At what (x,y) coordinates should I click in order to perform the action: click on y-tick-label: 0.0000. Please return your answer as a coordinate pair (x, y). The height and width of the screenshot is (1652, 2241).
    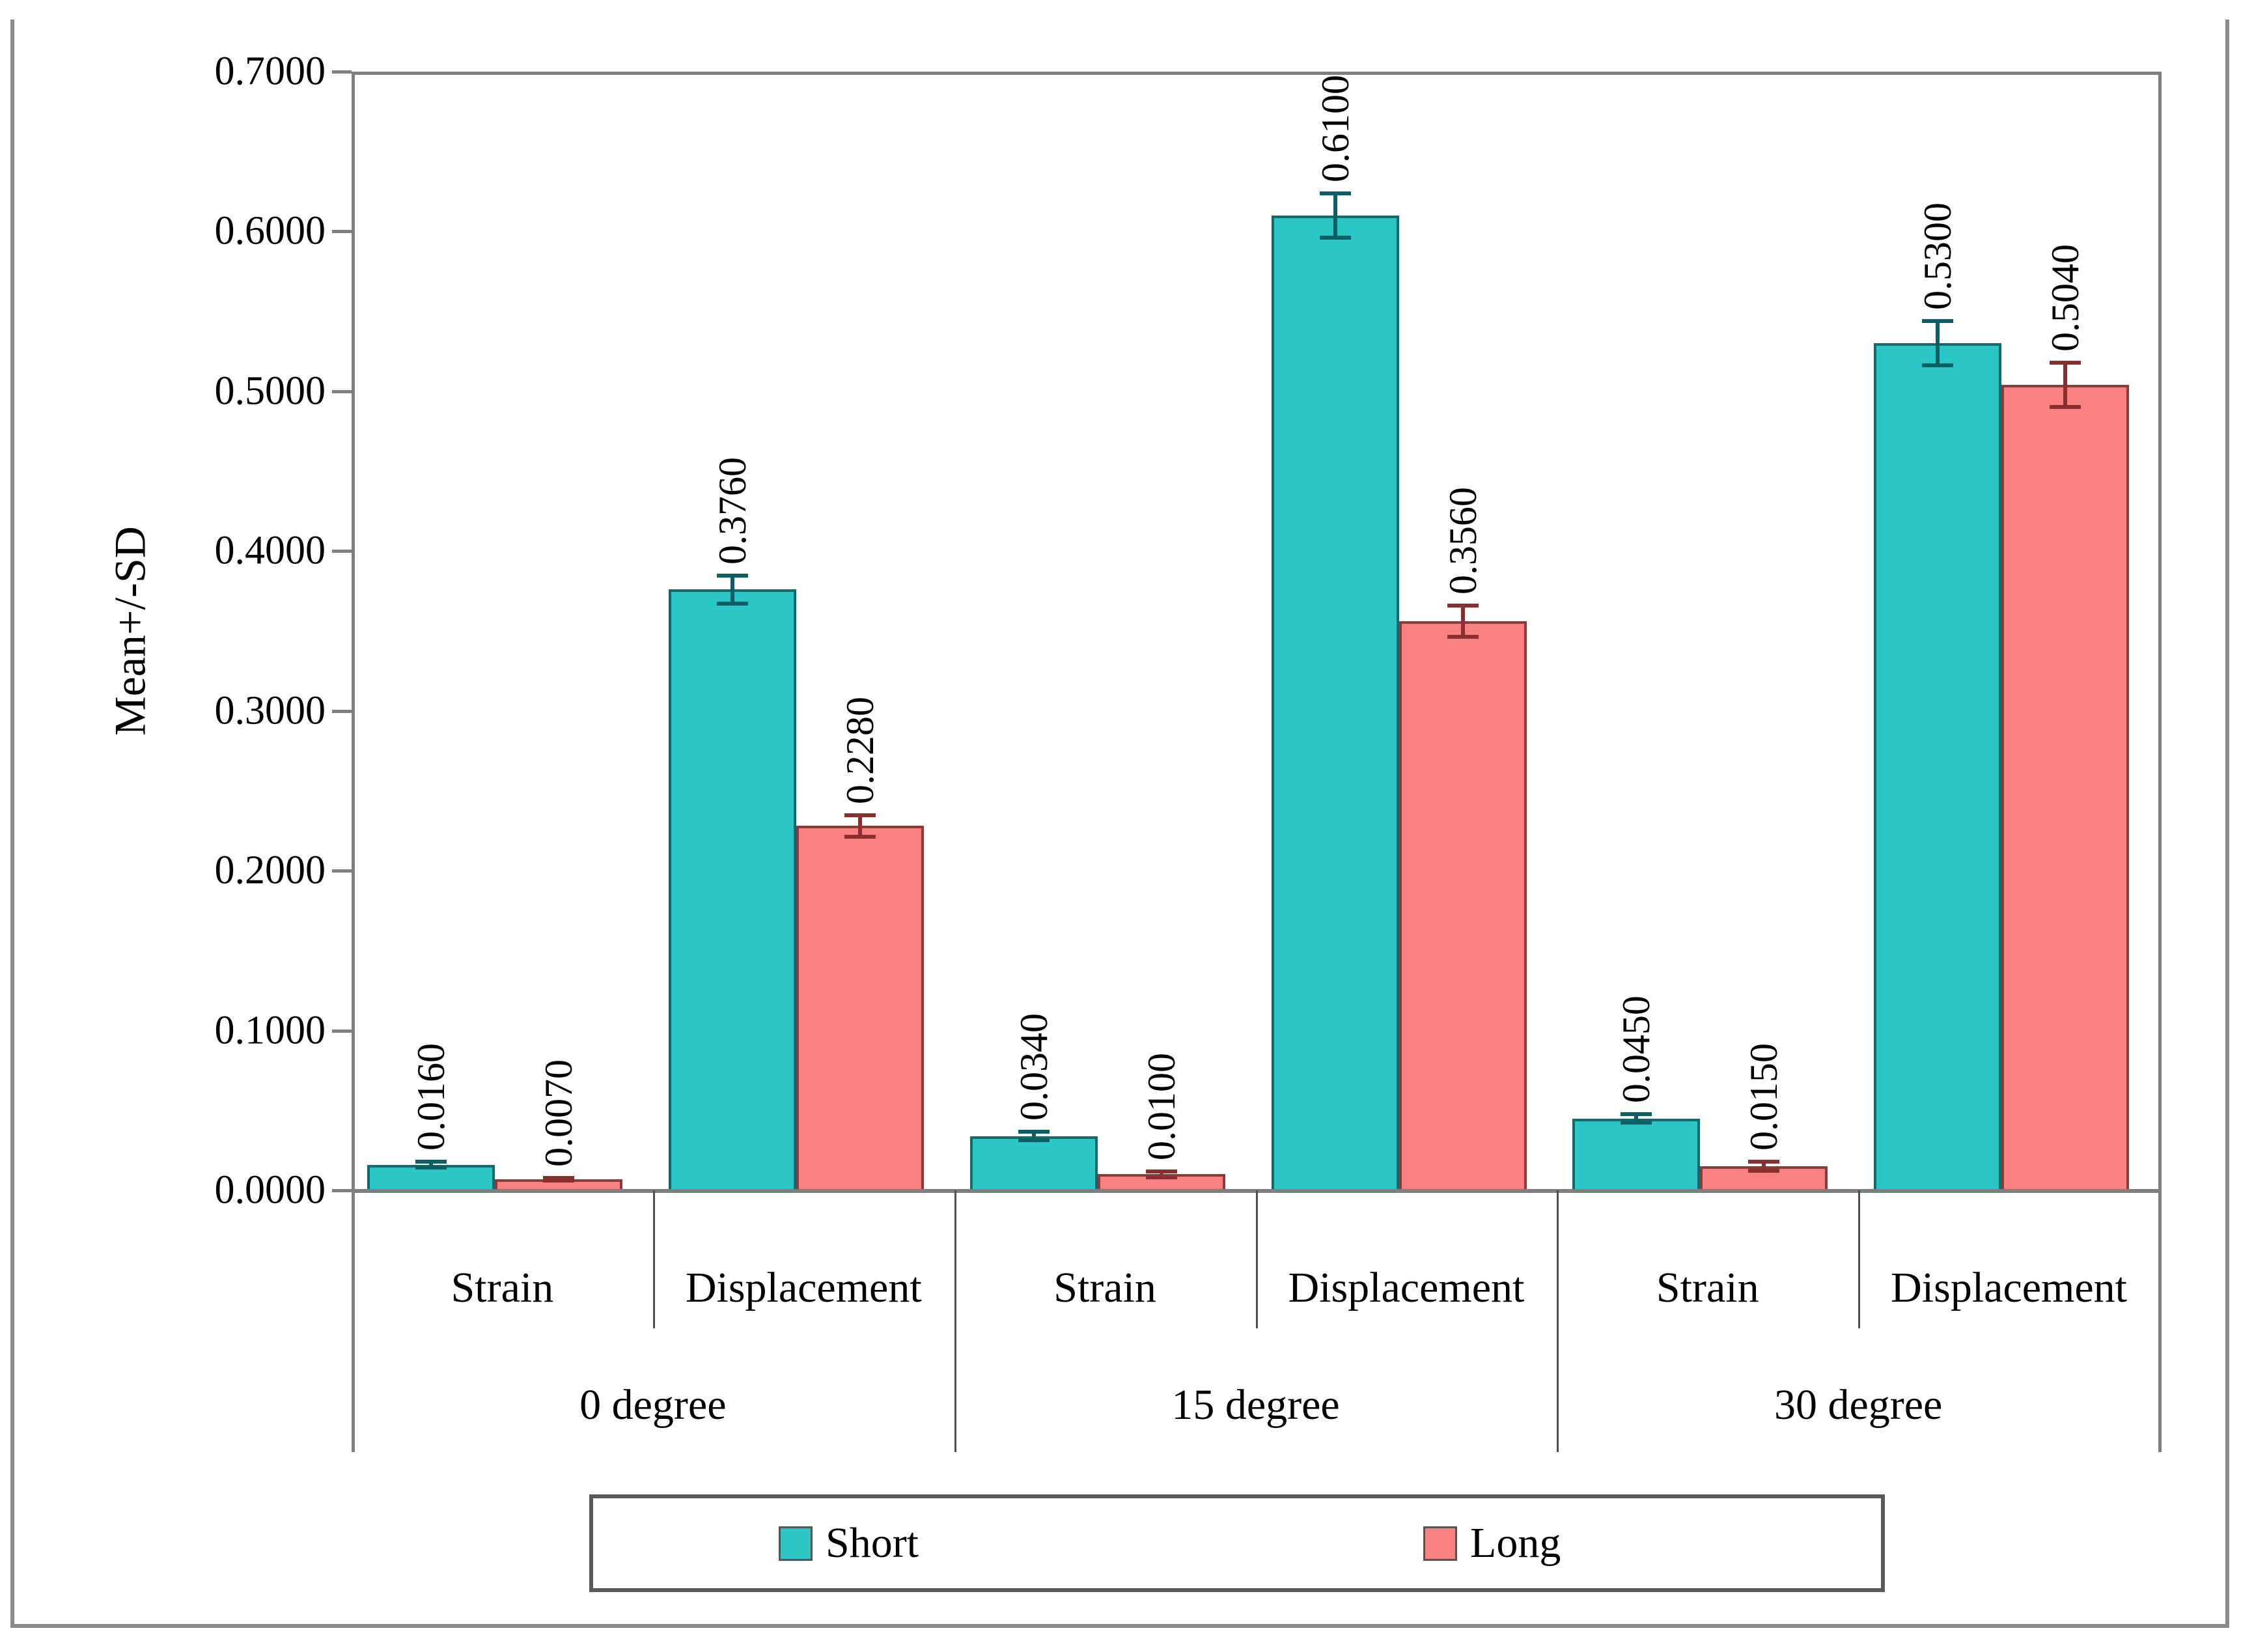
    Looking at the image, I should click on (270, 1190).